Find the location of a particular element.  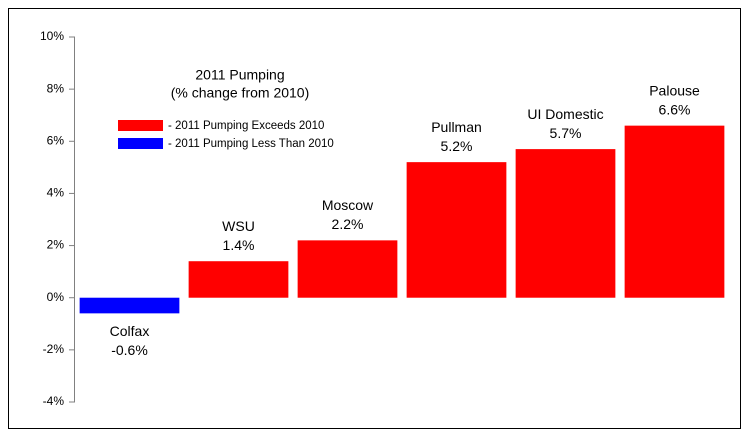

chart-title: 2011 Pumping is located at coordinates (239, 75).